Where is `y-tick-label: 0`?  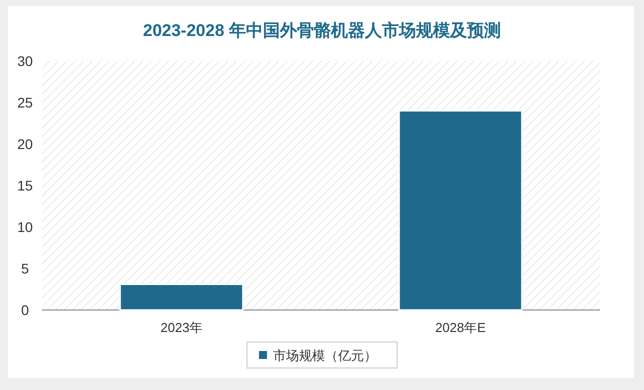 y-tick-label: 0 is located at coordinates (25, 310).